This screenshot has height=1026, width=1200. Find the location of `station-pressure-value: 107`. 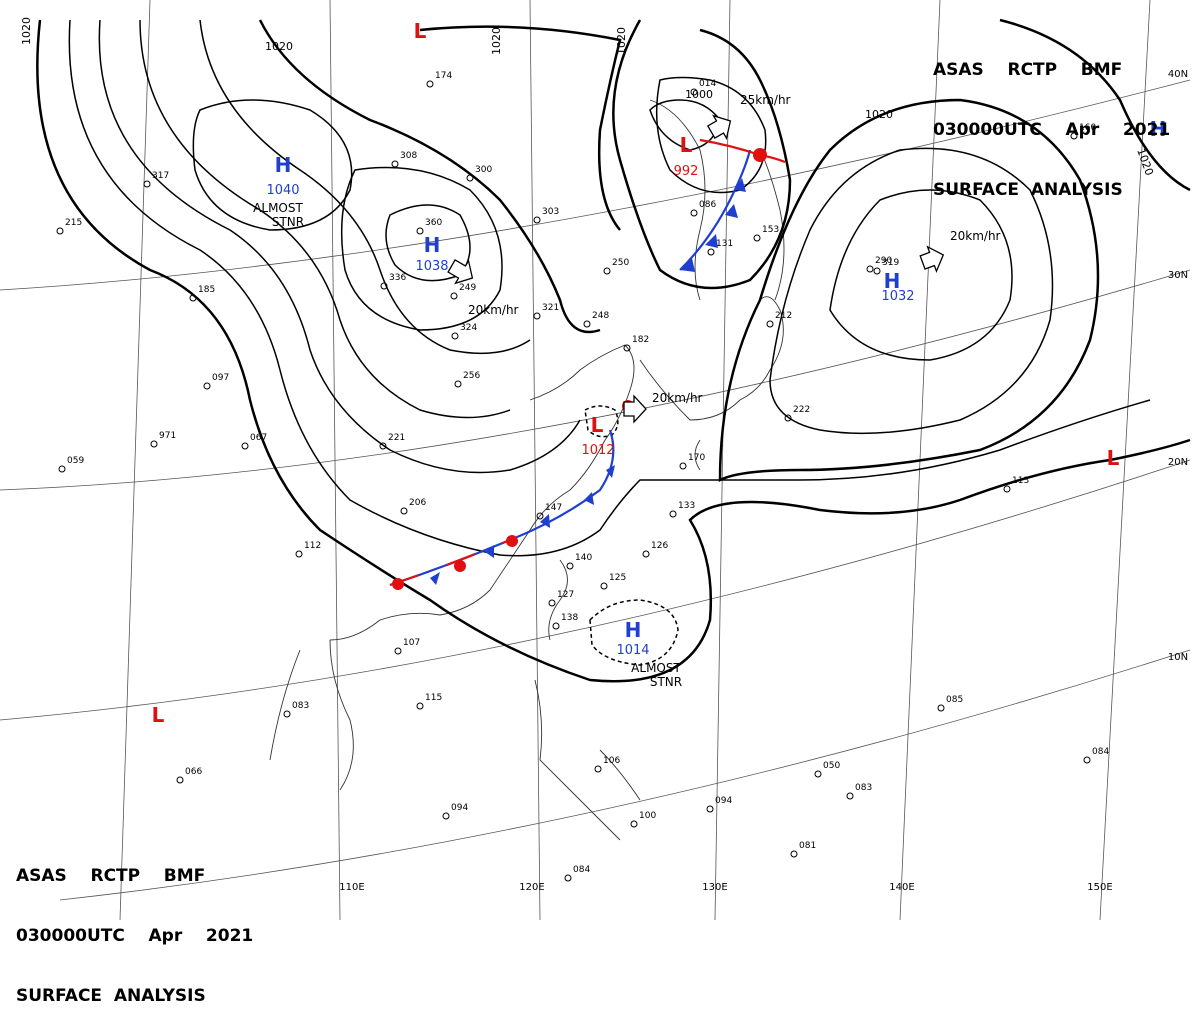

station-pressure-value: 107 is located at coordinates (411, 643).